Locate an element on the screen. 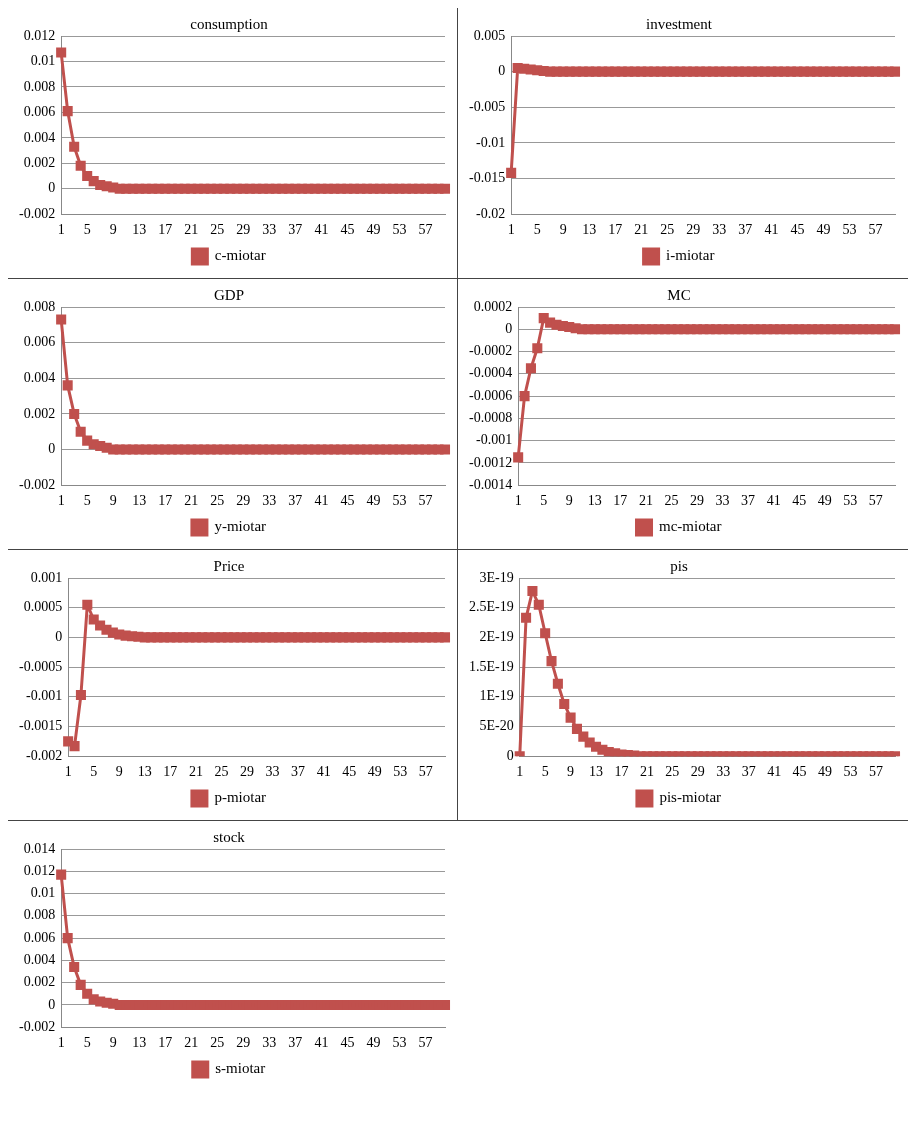  legend-label: s-miotar is located at coordinates (240, 1068).